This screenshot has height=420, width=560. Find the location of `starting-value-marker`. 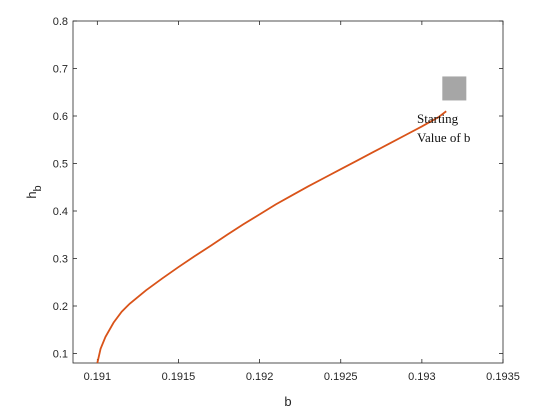

starting-value-marker is located at coordinates (454, 88).